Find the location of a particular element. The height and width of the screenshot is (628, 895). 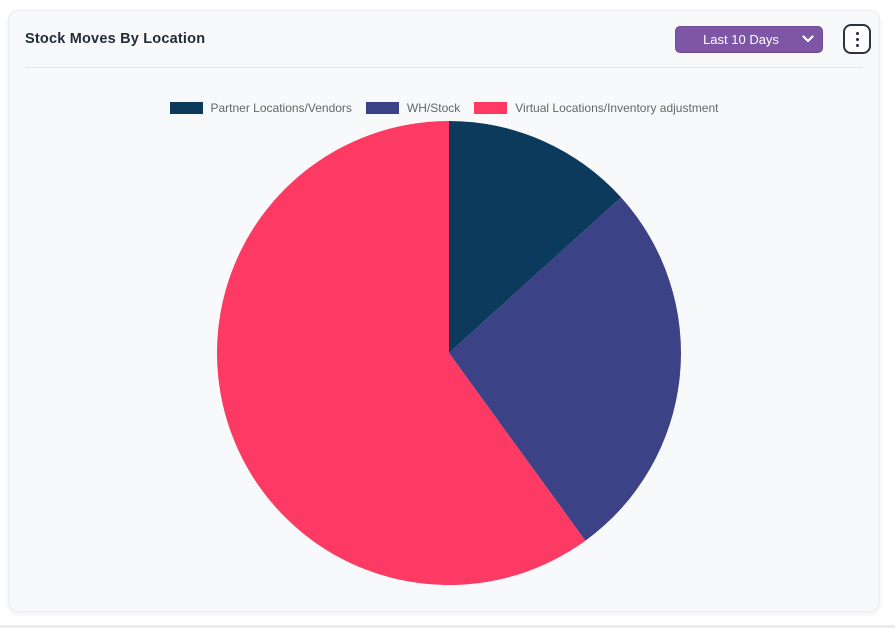

date-range-select: Last 10 Days is located at coordinates (749, 39).